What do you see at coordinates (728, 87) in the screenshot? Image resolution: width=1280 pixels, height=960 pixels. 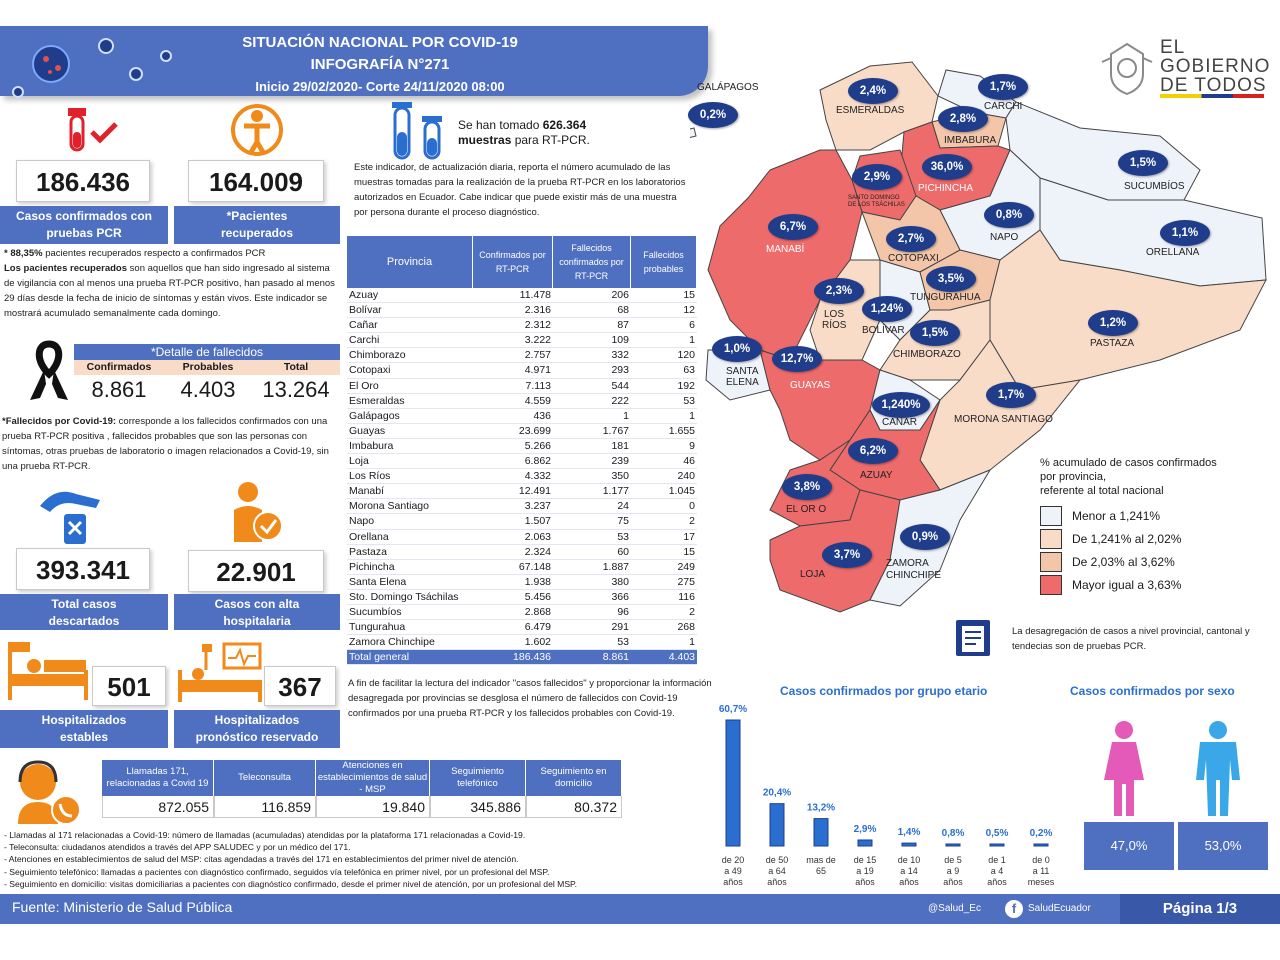 I see `label-galapagos: GALÁPAGOS` at bounding box center [728, 87].